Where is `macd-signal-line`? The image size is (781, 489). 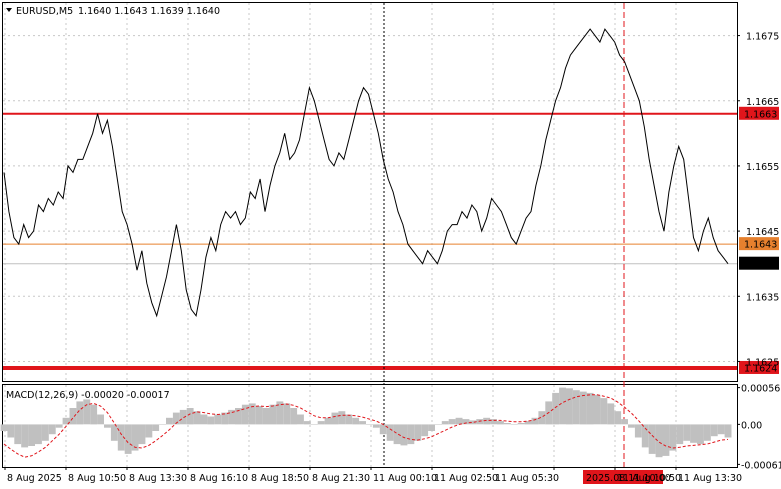
macd-signal-line is located at coordinates (366, 426).